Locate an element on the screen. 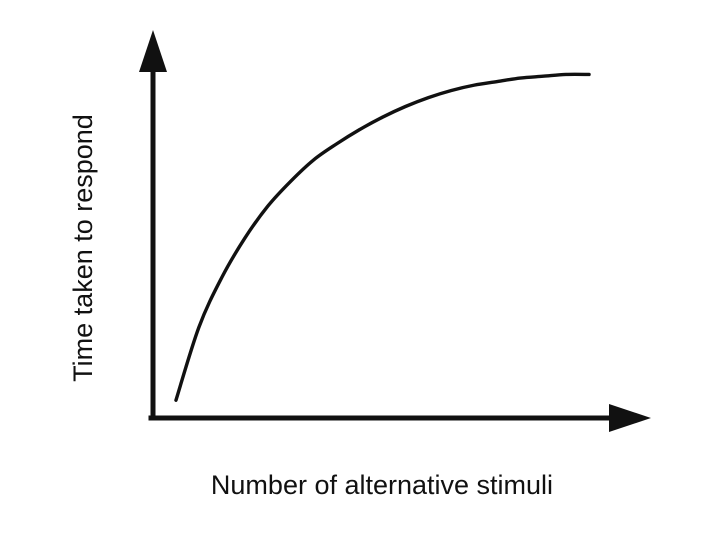  y-axis-label: Time taken to respond is located at coordinates (83, 248).